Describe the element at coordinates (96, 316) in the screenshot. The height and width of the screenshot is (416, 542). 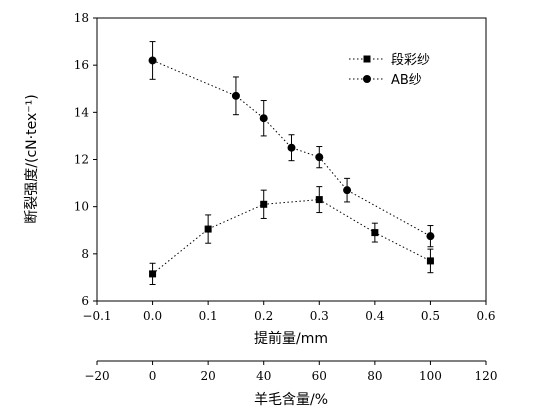
I see `x-tick-label: −0.1` at that location.